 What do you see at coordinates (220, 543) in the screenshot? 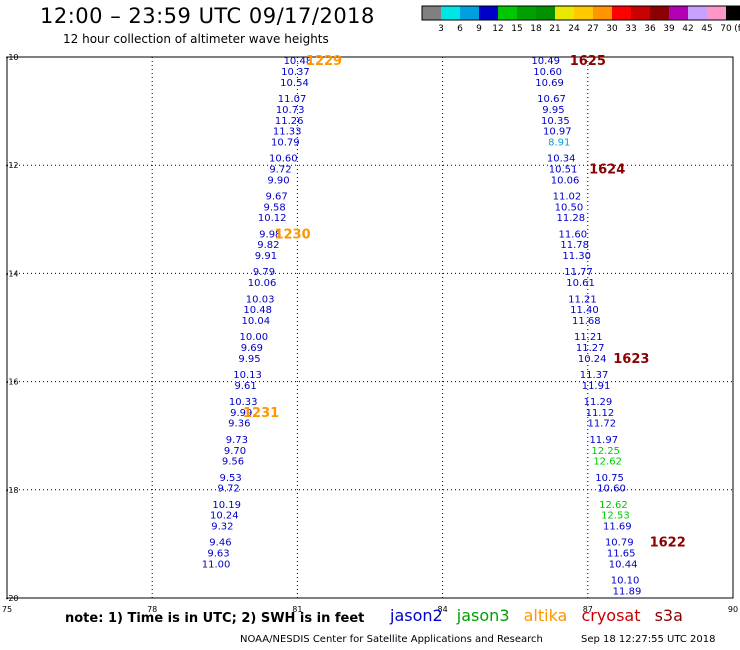
I see `wave-height-label: 9.46` at bounding box center [220, 543].